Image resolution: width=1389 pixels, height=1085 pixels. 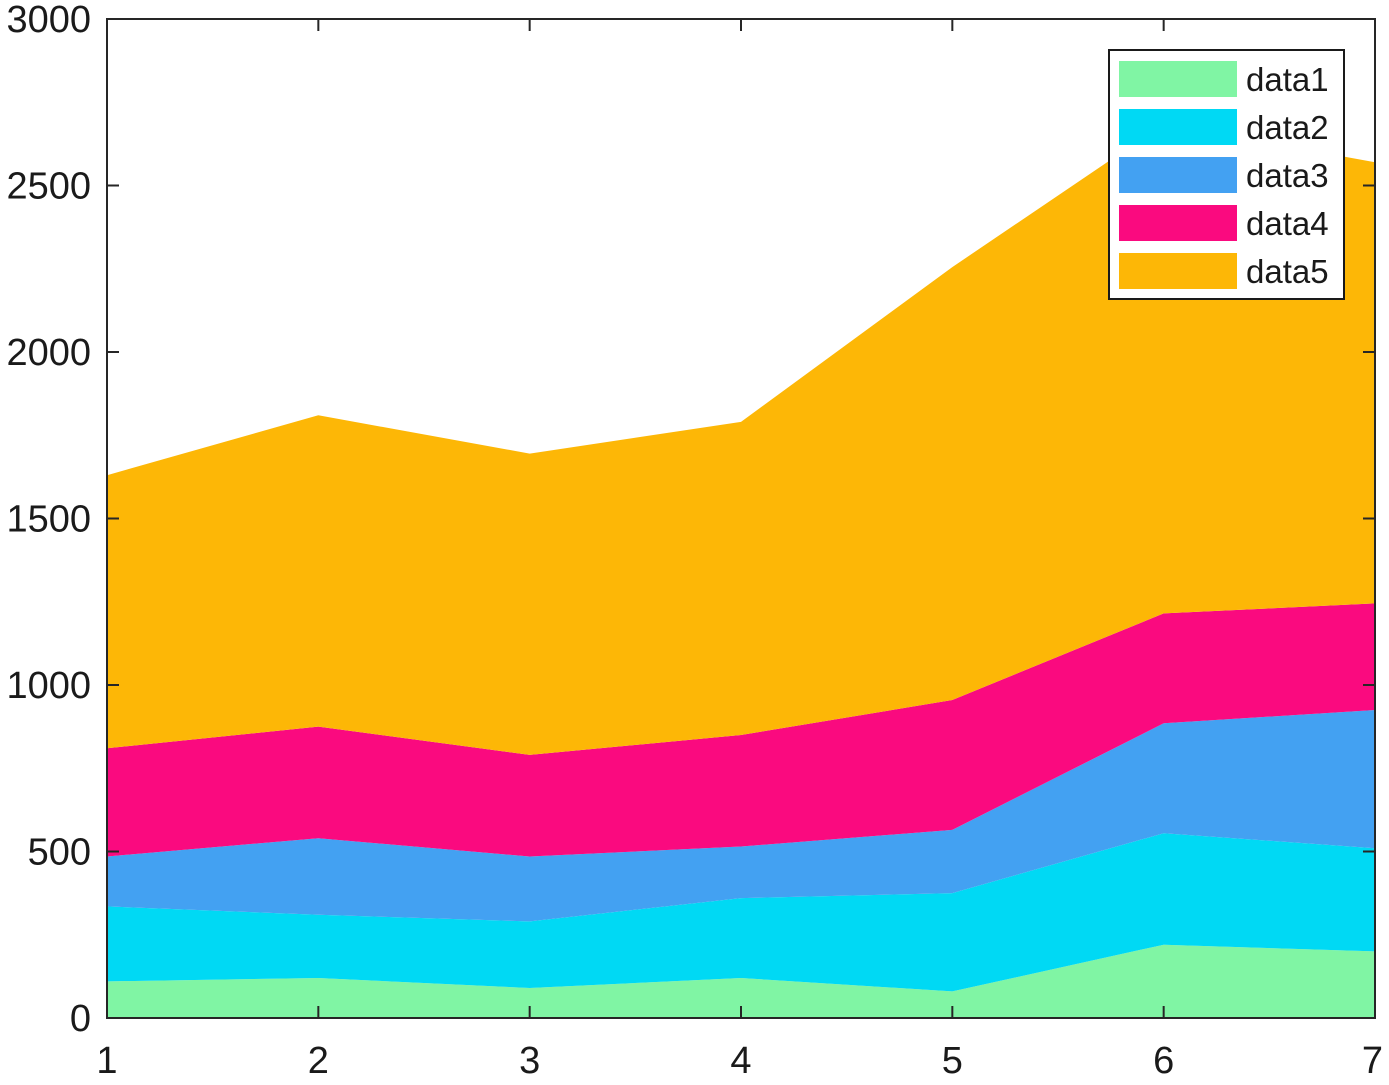 I want to click on y-axis-tick-labels: 0 500 1000 1500 2000 2500 3000, so click(x=48, y=520).